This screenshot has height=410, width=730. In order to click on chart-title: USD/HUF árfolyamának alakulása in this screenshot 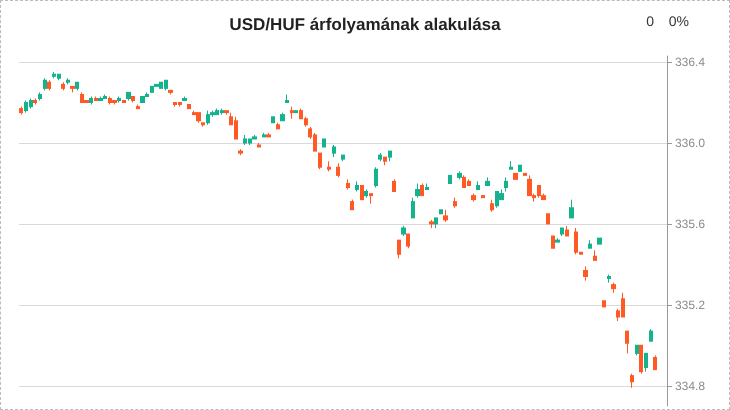, I will do `click(365, 24)`.